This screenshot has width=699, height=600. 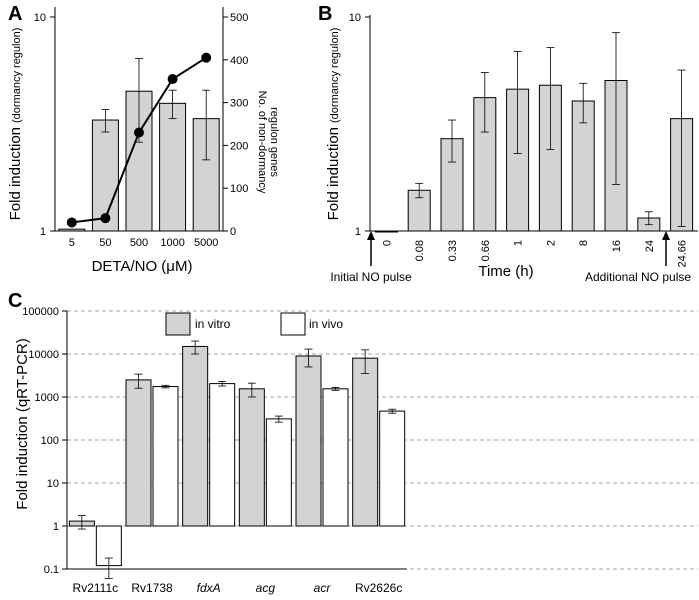 I want to click on c-bar-acr-in-vitro, so click(x=308, y=441).